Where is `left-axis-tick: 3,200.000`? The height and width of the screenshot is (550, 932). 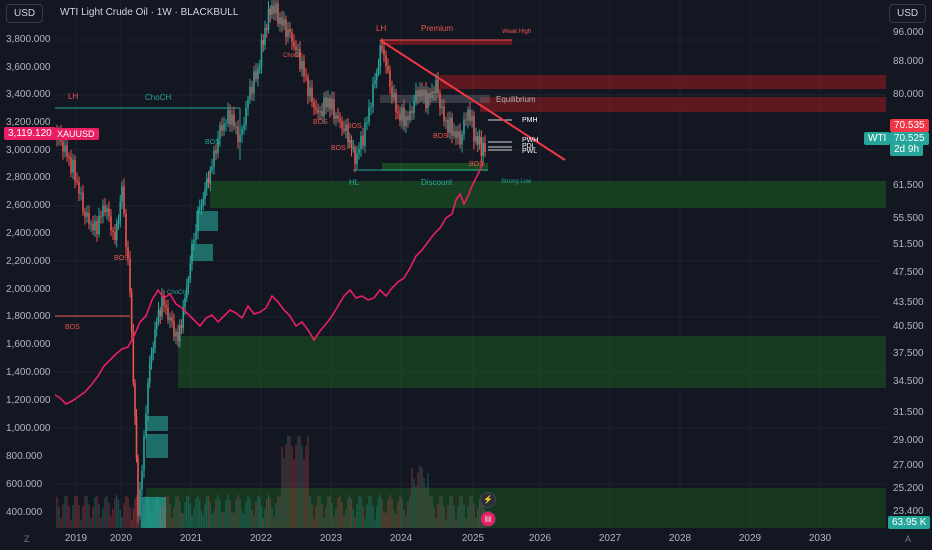
left-axis-tick: 3,200.000 is located at coordinates (28, 122).